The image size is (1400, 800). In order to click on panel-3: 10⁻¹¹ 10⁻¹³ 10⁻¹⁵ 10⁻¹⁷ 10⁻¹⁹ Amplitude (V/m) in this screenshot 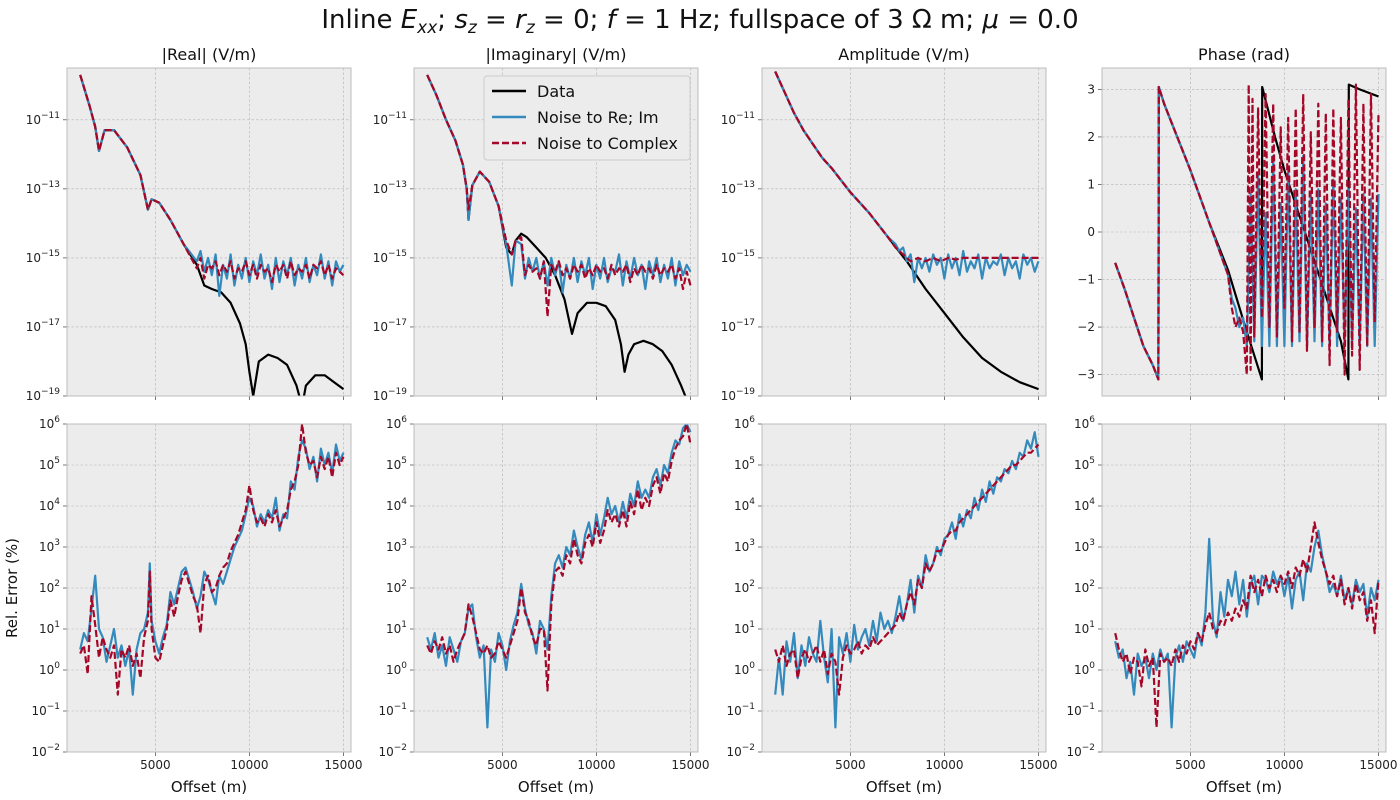, I will do `click(884, 224)`.